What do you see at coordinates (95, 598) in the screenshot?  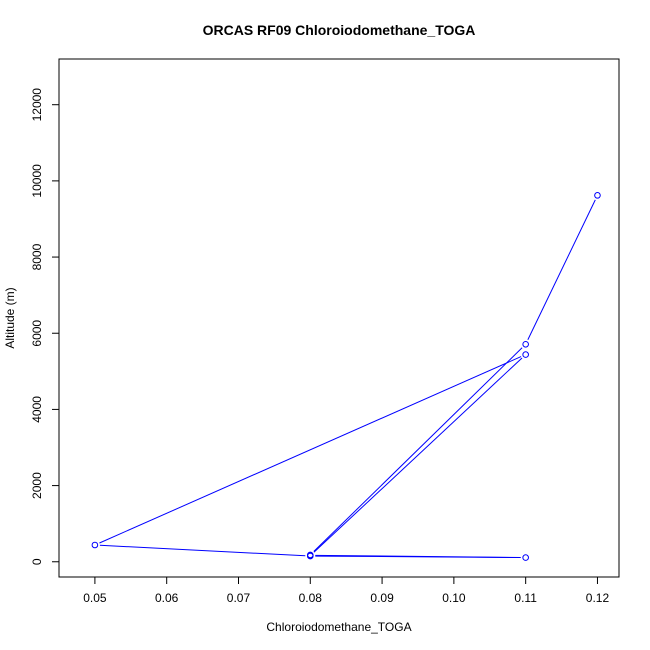 I see `x-tick-label: 0.05` at bounding box center [95, 598].